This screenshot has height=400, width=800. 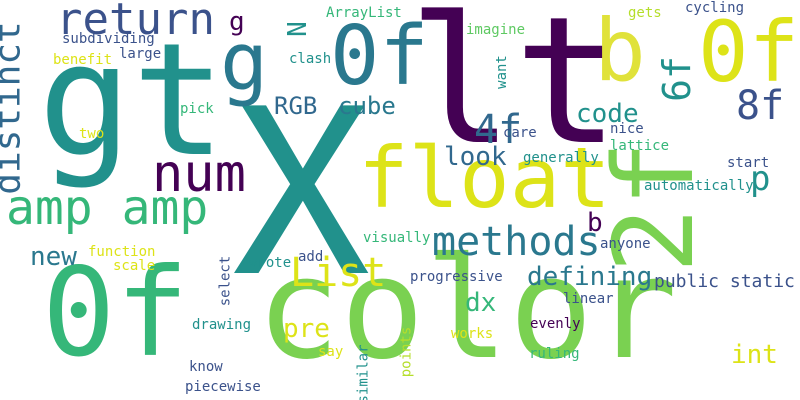 What do you see at coordinates (134, 266) in the screenshot?
I see `word-scale: scale` at bounding box center [134, 266].